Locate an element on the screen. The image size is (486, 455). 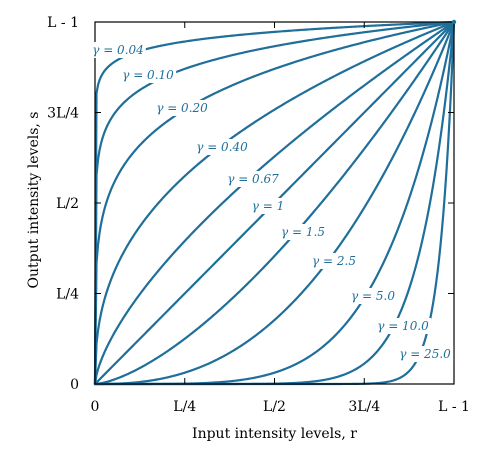
curve-label-gamma-0-1: γ = 0.10 is located at coordinates (148, 75).